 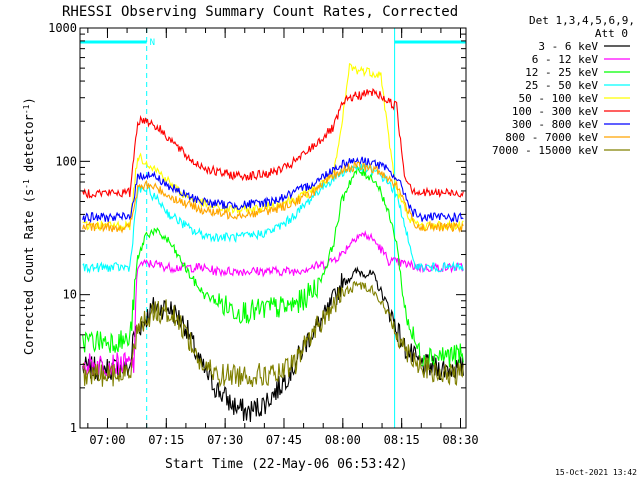 I want to click on x-tick-label-6: 08:30, so click(x=460, y=440).